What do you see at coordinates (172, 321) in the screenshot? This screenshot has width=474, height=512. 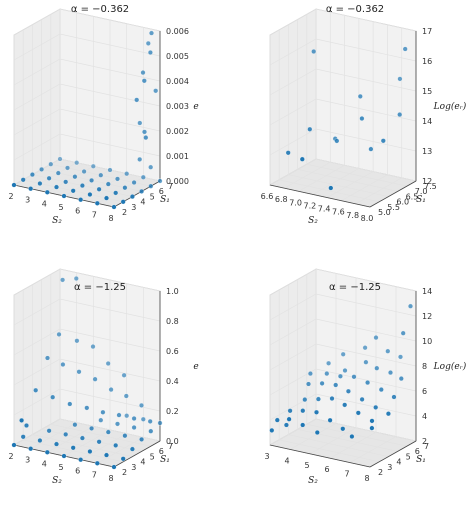 I see `z-tick-label: 0.8` at bounding box center [172, 321].